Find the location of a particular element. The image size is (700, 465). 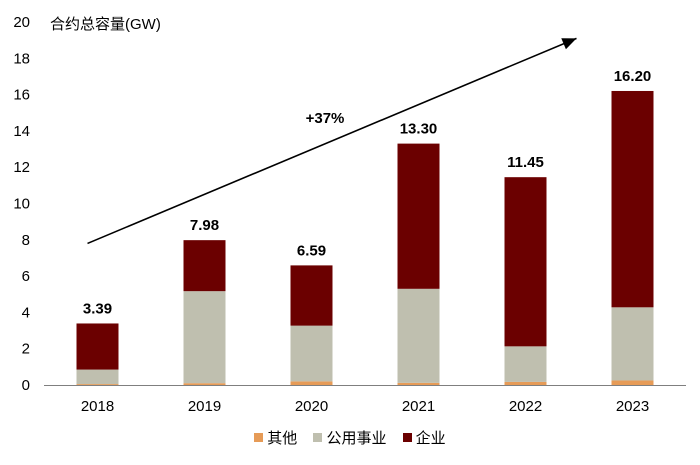

bar-corporate-2020 is located at coordinates (311, 295).